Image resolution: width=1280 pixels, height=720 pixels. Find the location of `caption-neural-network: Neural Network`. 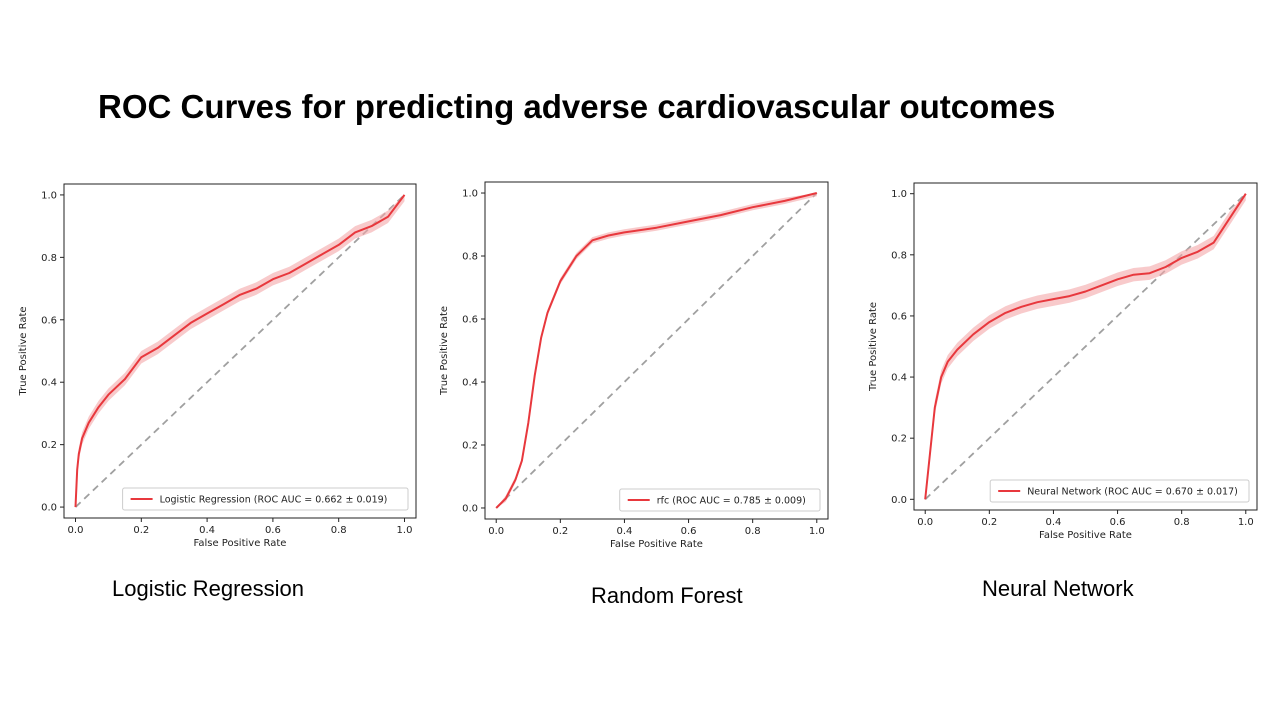

caption-neural-network: Neural Network is located at coordinates (1058, 588).